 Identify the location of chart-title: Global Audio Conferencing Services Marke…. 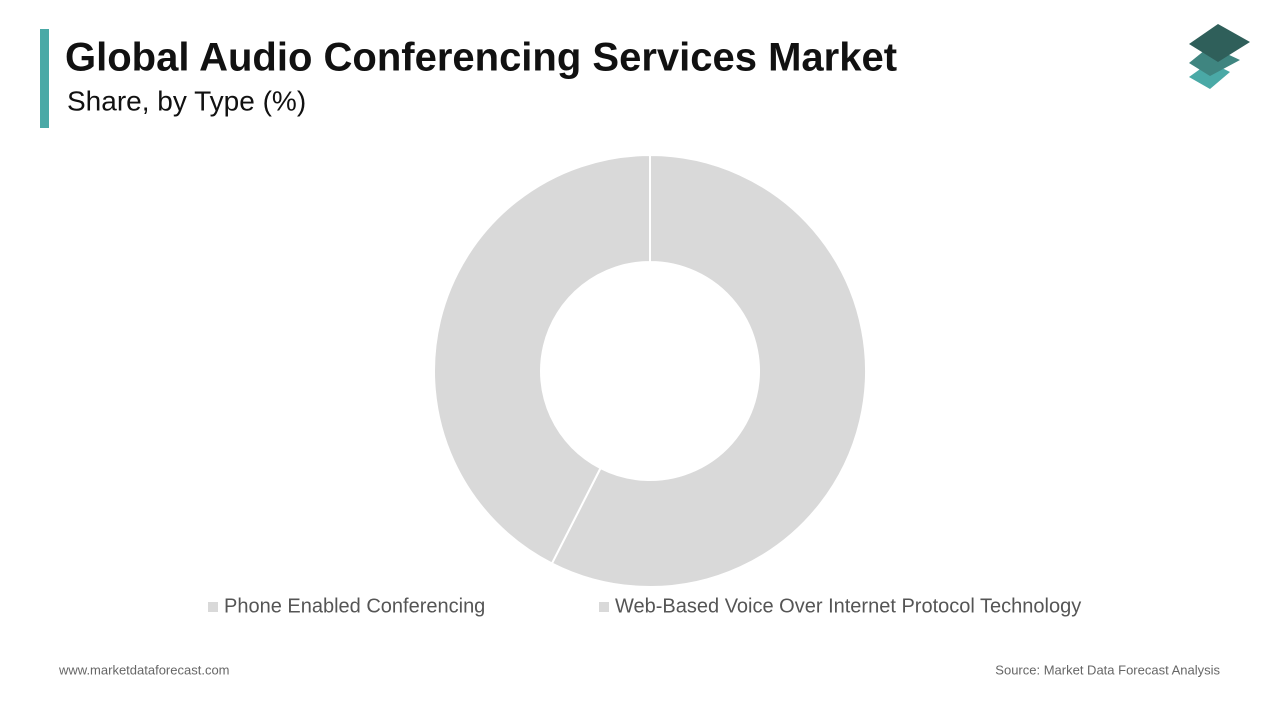
(481, 58).